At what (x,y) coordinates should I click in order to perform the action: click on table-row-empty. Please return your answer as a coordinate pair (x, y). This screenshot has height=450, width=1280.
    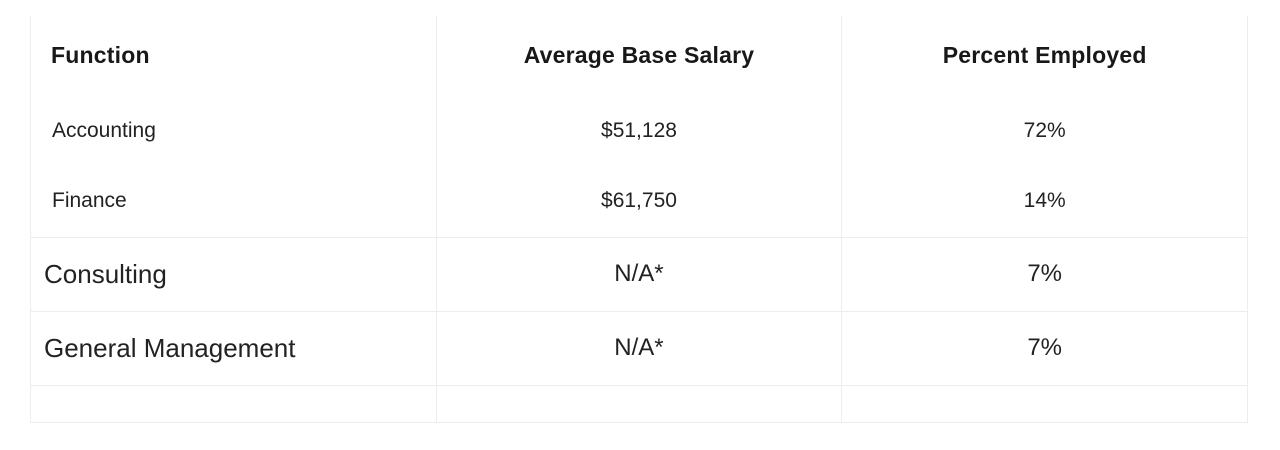
    Looking at the image, I should click on (639, 403).